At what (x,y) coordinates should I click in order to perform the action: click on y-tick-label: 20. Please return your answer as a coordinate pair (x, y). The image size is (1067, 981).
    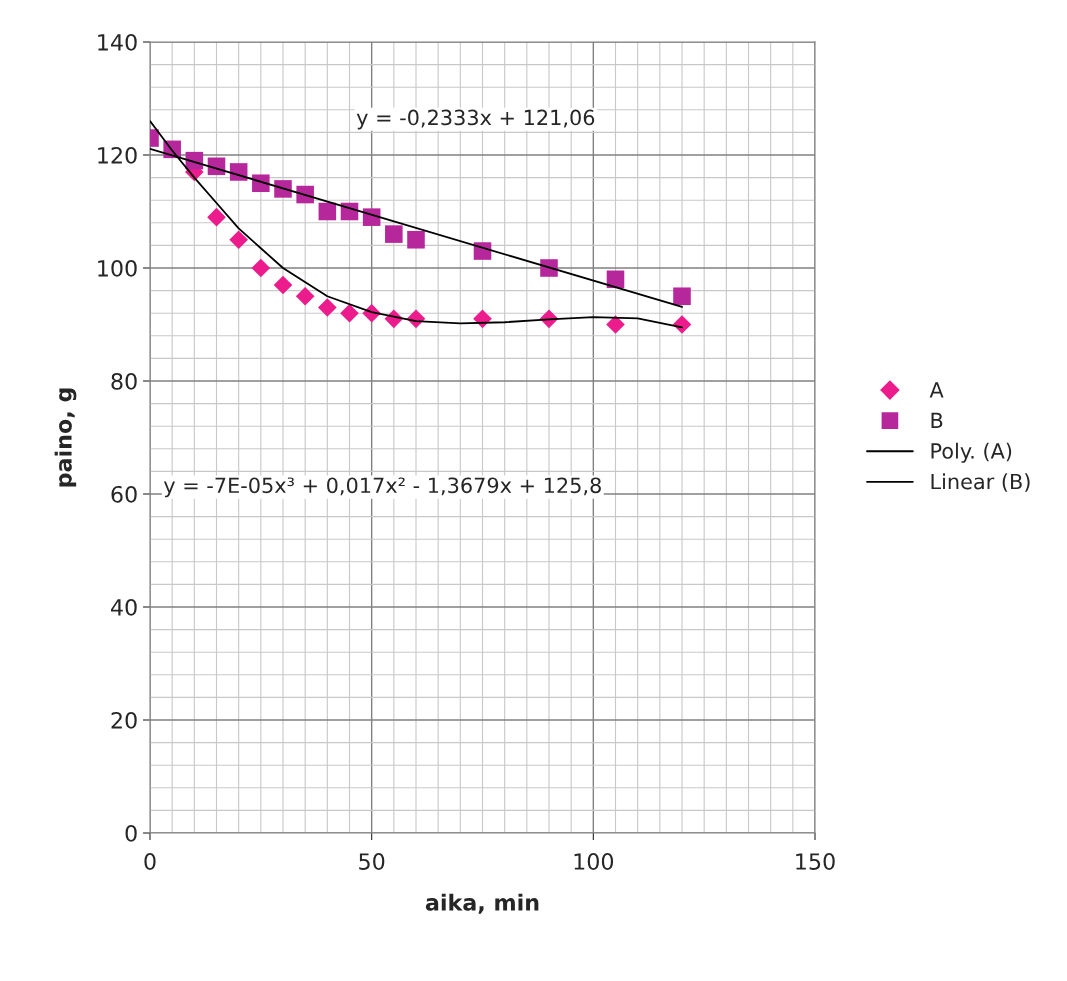
    Looking at the image, I should click on (124, 720).